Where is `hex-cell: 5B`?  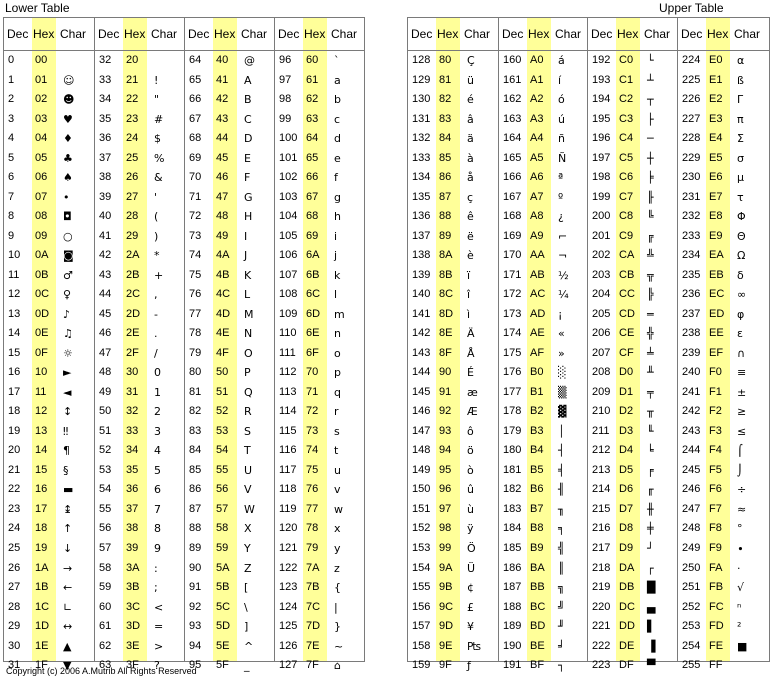 hex-cell: 5B is located at coordinates (223, 587).